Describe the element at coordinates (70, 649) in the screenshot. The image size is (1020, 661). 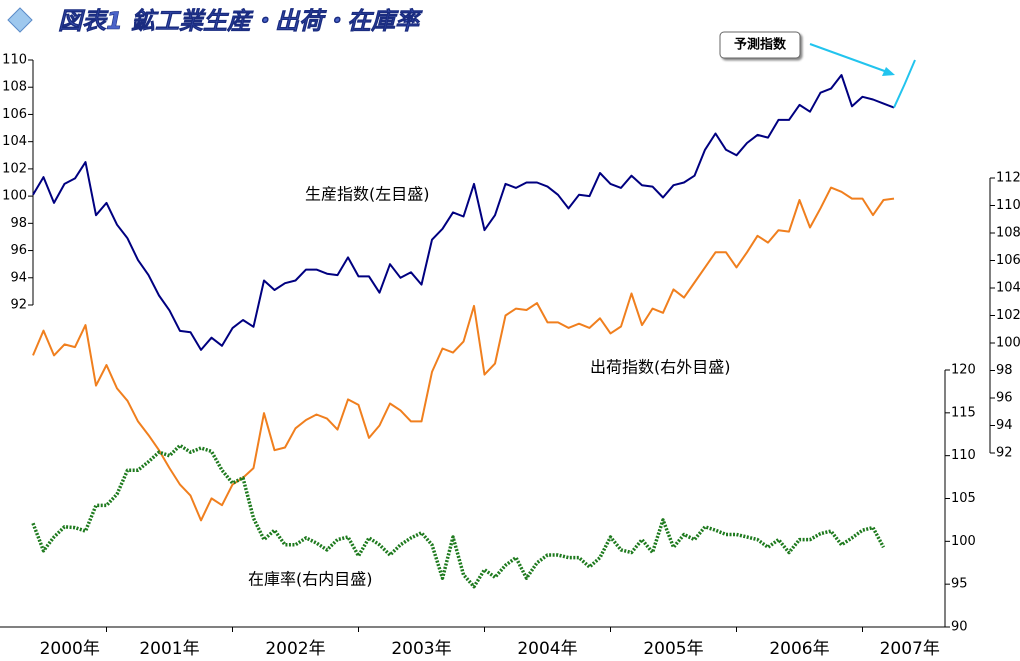
I see `x-tick-label: 2000年` at that location.